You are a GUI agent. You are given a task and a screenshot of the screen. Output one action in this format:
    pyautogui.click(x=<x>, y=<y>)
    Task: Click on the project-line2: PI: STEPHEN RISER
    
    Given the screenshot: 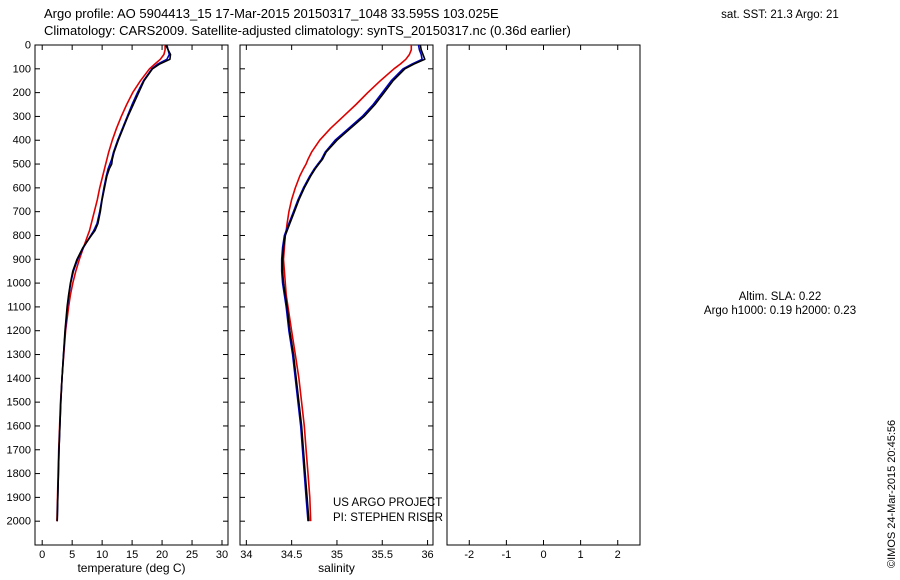 What is the action you would take?
    pyautogui.click(x=388, y=518)
    